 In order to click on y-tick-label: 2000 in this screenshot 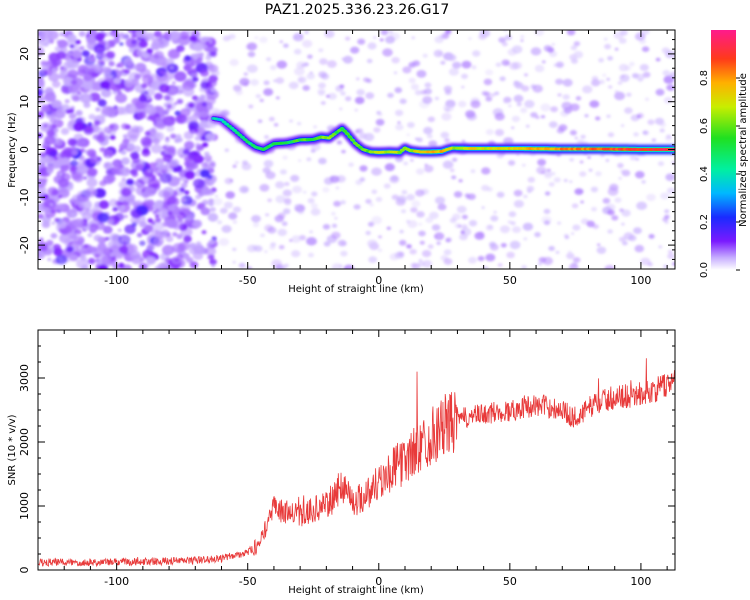, I will do `click(24, 442)`.